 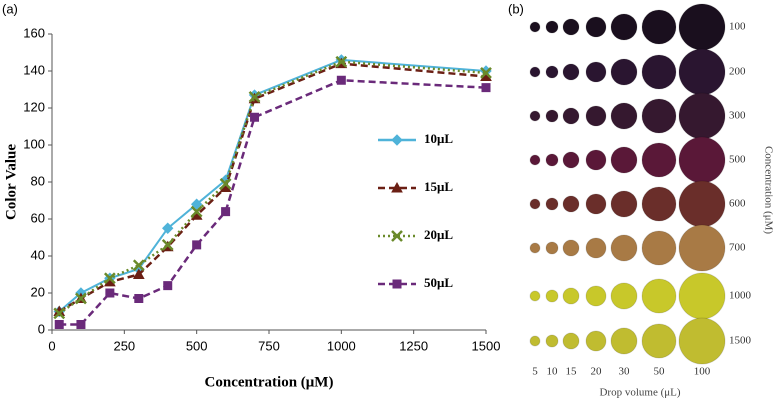 What do you see at coordinates (737, 160) in the screenshot?
I see `row-label: 500` at bounding box center [737, 160].